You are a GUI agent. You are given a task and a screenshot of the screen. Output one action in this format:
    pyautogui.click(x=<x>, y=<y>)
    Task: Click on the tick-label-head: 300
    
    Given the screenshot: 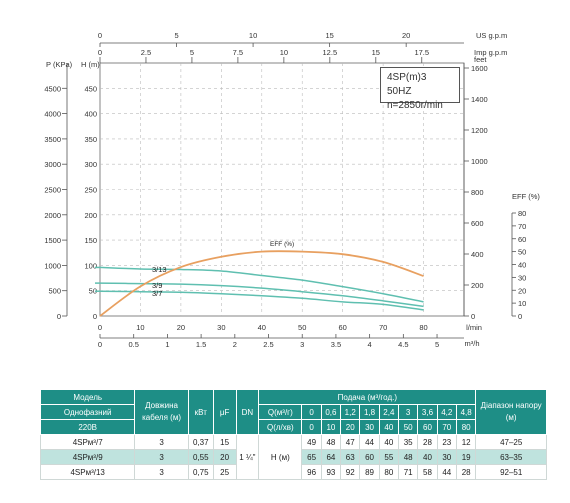 What is the action you would take?
    pyautogui.click(x=90, y=164)
    